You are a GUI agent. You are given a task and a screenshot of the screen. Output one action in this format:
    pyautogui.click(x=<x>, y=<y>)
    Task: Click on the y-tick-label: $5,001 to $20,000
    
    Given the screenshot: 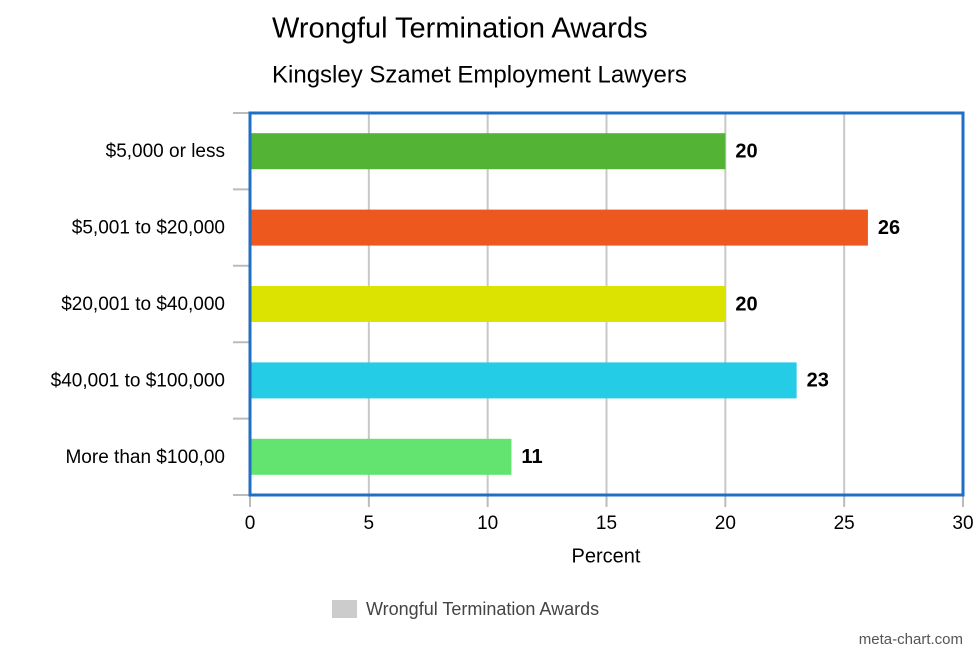 What is the action you would take?
    pyautogui.click(x=148, y=228)
    